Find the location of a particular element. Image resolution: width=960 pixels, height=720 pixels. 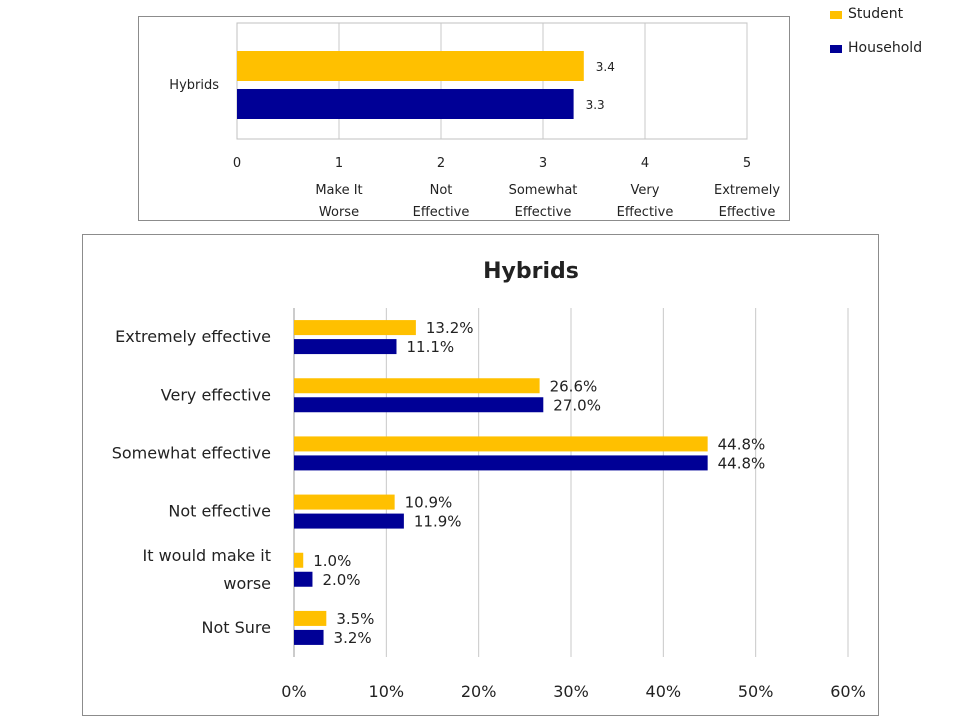

bar-student-not-effective is located at coordinates (344, 502).